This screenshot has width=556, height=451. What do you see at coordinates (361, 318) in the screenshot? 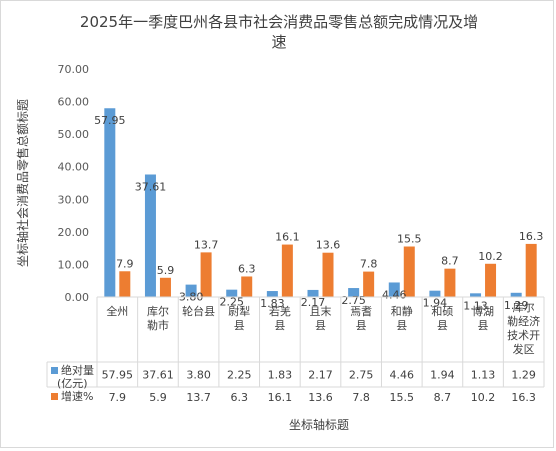
I see `category-label: 焉耆县` at bounding box center [361, 318].